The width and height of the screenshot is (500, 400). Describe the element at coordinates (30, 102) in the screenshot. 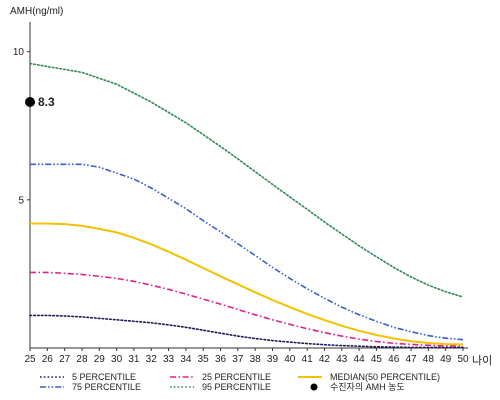

I see `patient-amh-marker` at that location.